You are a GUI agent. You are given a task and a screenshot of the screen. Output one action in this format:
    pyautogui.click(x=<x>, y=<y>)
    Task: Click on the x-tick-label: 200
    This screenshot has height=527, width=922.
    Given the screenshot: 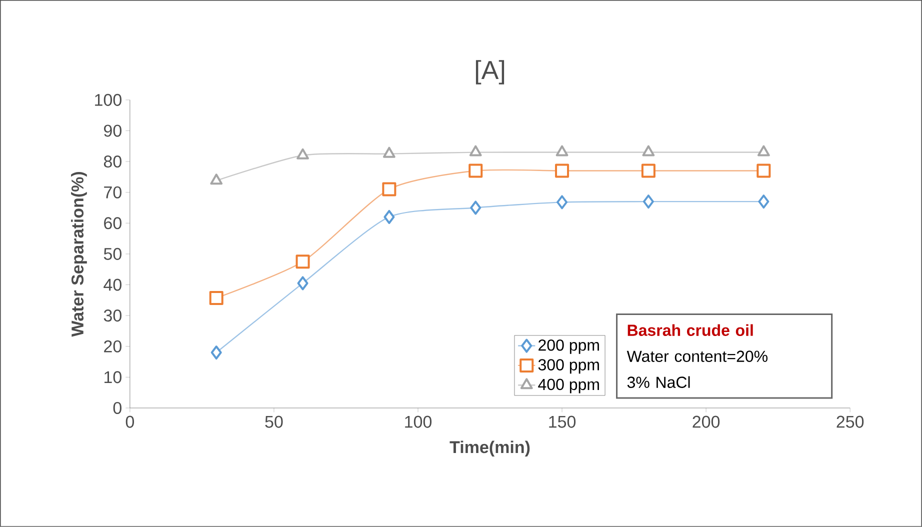 What is the action you would take?
    pyautogui.click(x=706, y=422)
    